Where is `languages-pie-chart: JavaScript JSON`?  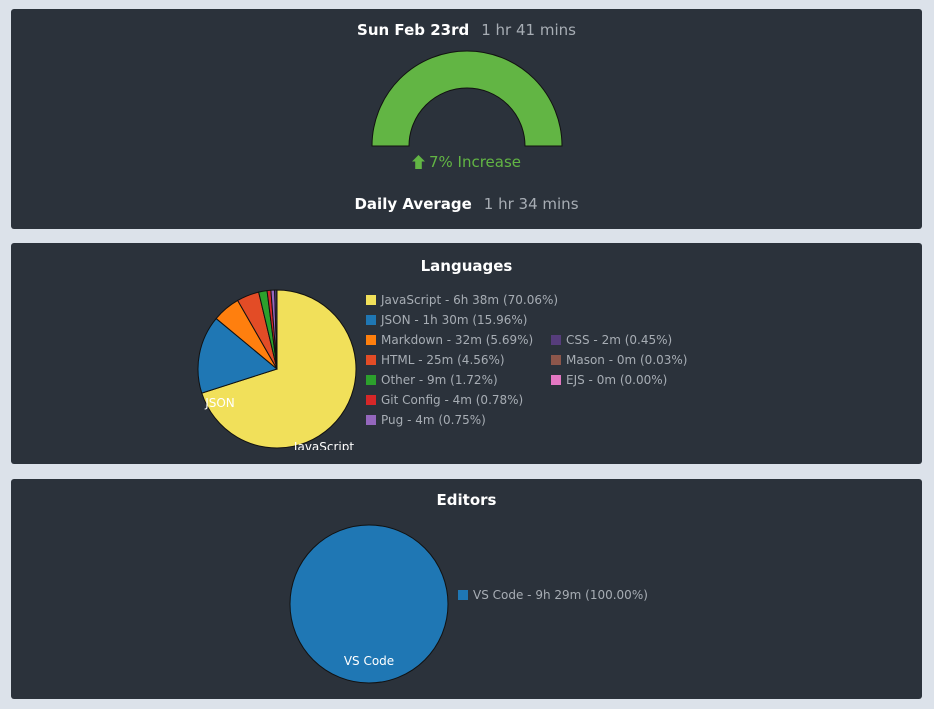 languages-pie-chart: JavaScript JSON is located at coordinates (277, 369).